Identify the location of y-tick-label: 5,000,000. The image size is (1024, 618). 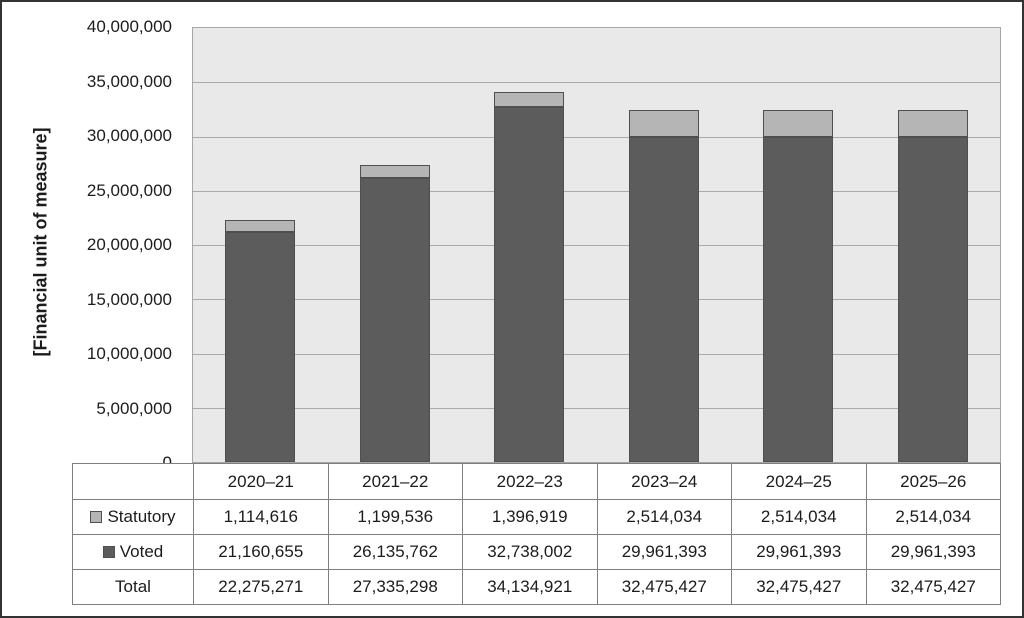
(134, 408).